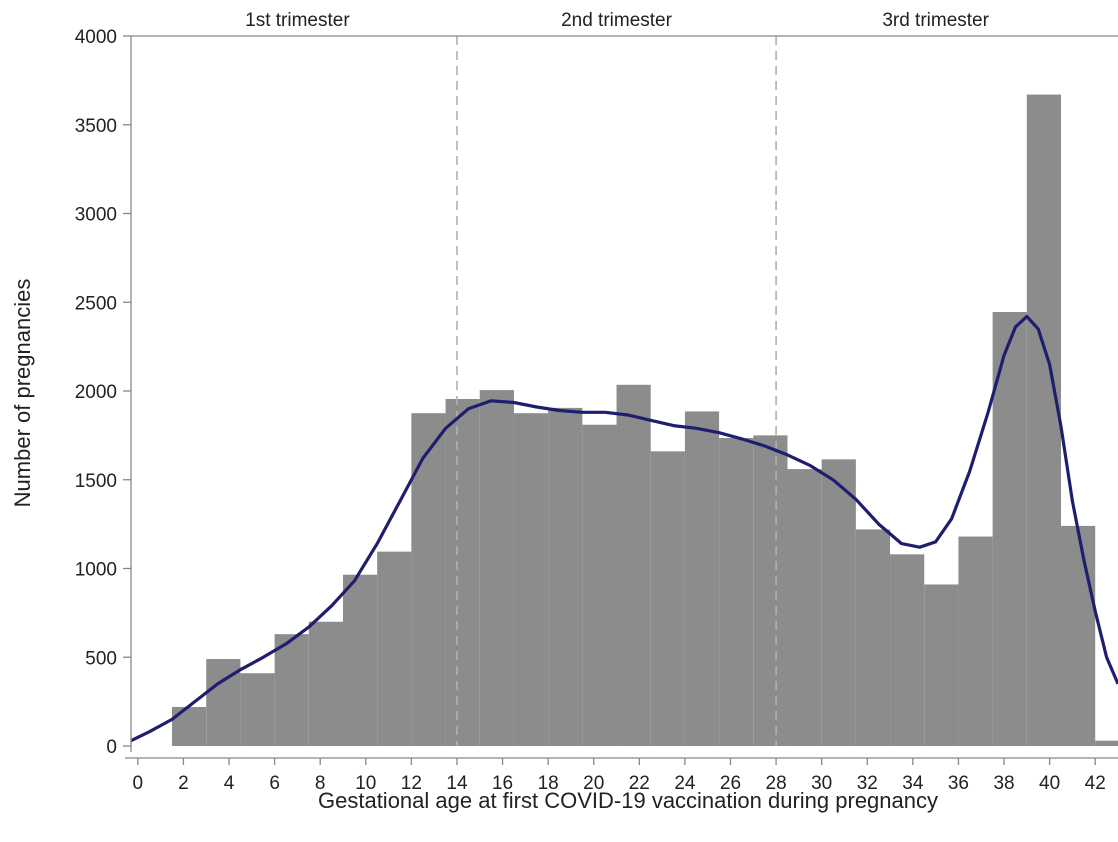  I want to click on x-tick-label: 14, so click(457, 783).